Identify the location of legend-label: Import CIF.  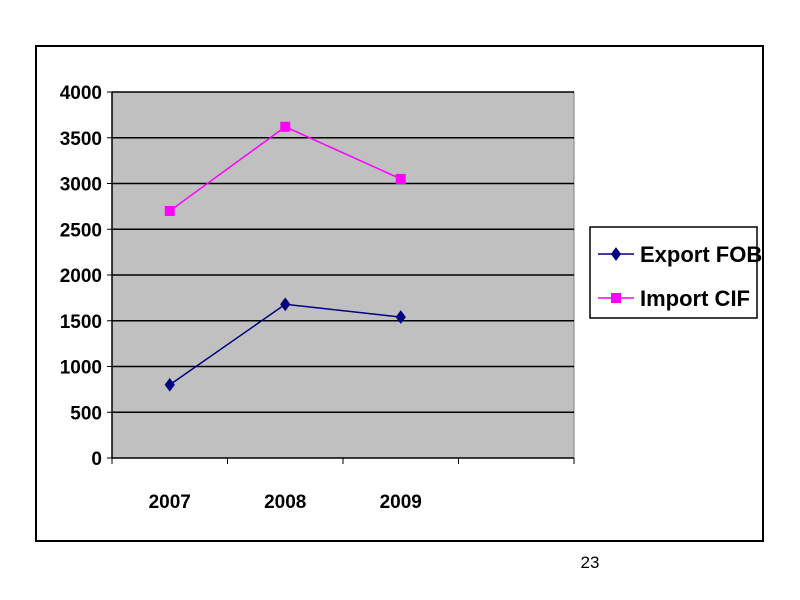
(695, 298).